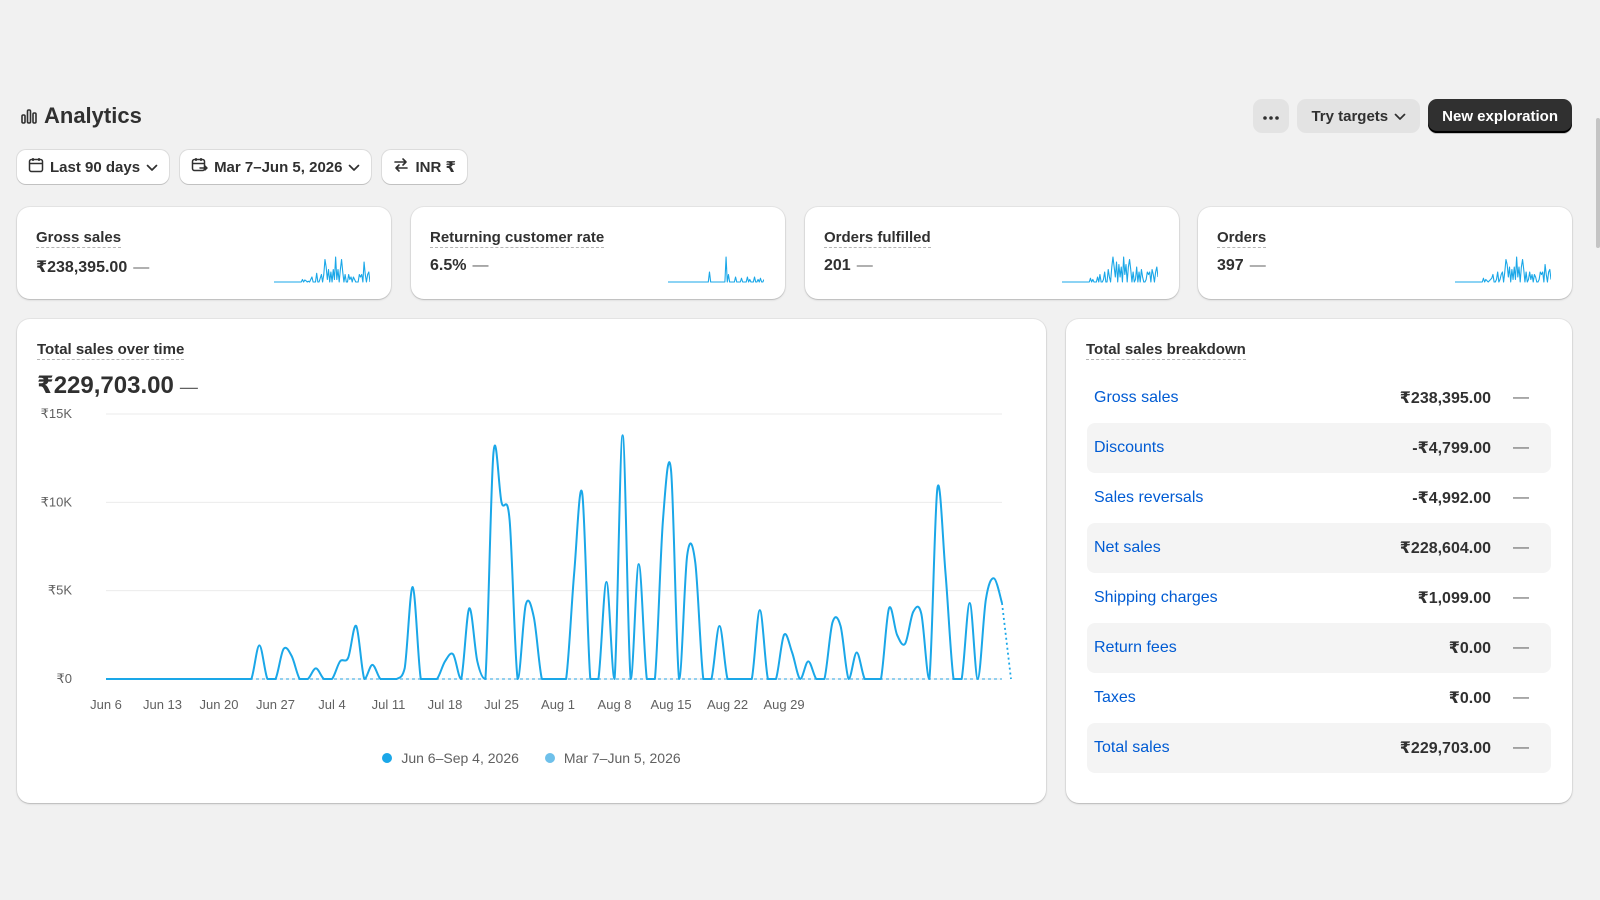  What do you see at coordinates (1132, 747) in the screenshot?
I see `breakdown-label: Total sales` at bounding box center [1132, 747].